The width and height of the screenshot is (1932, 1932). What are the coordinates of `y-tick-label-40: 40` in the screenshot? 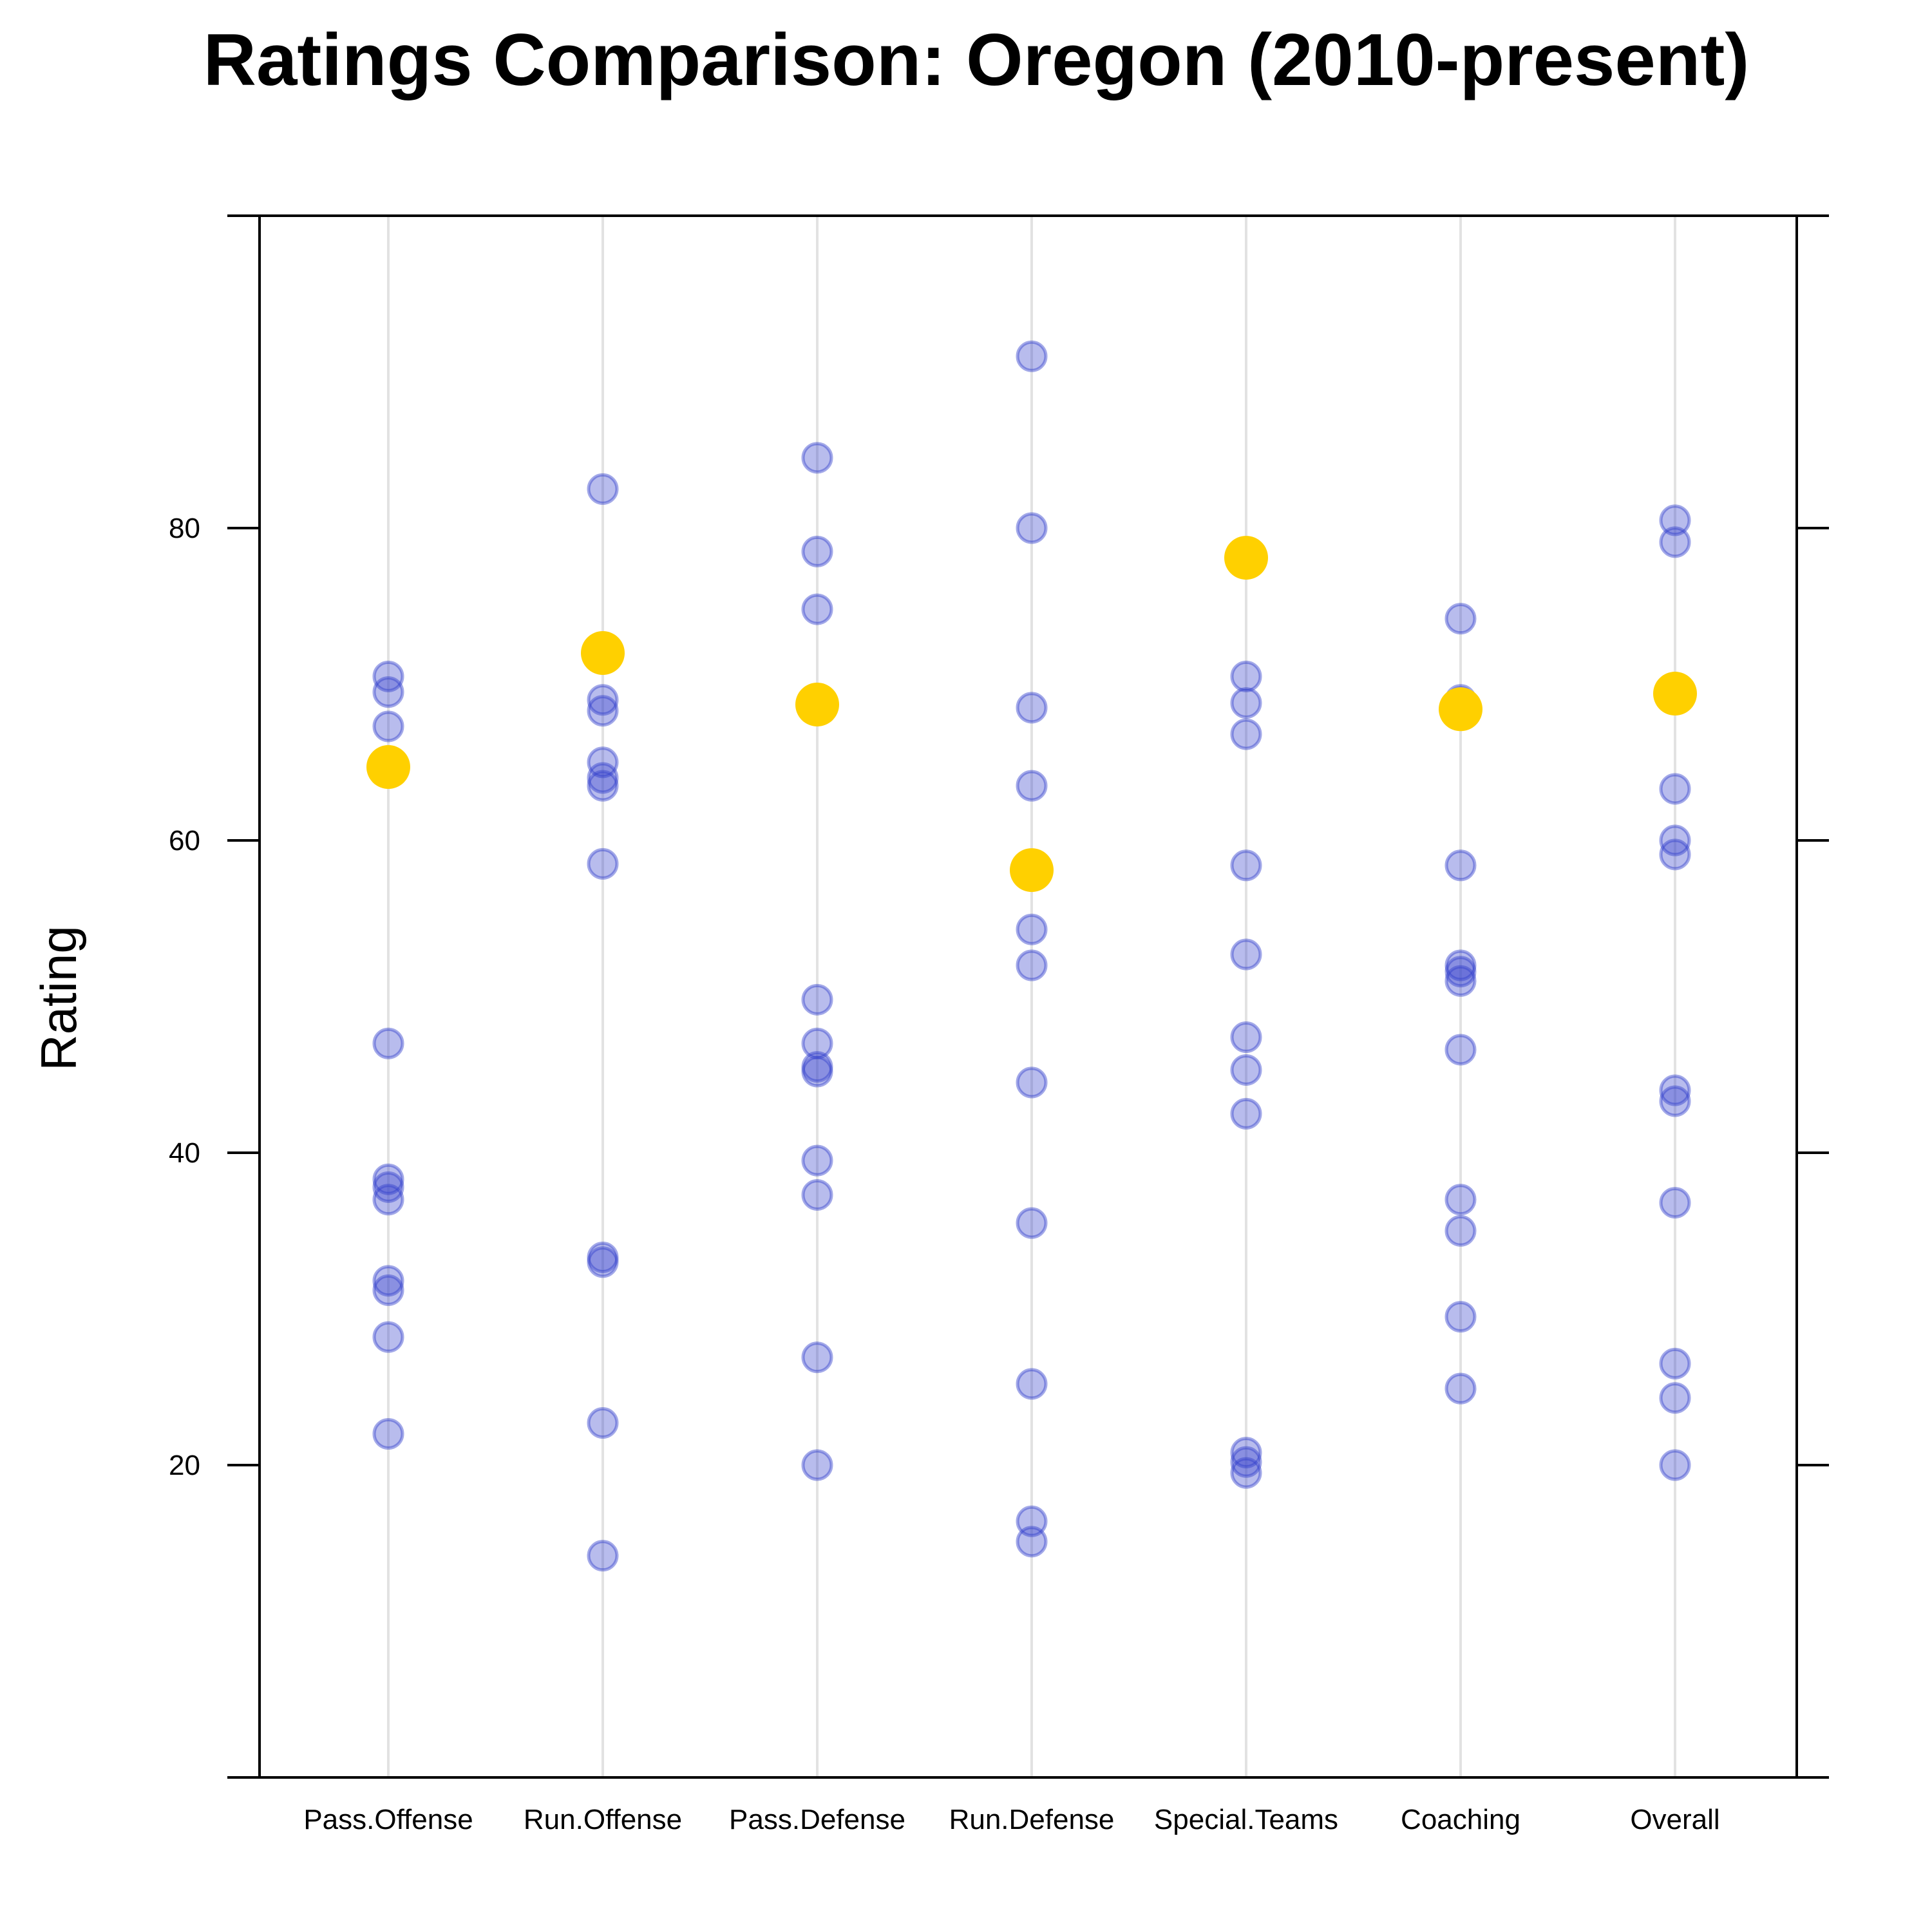 It's located at (184, 1153).